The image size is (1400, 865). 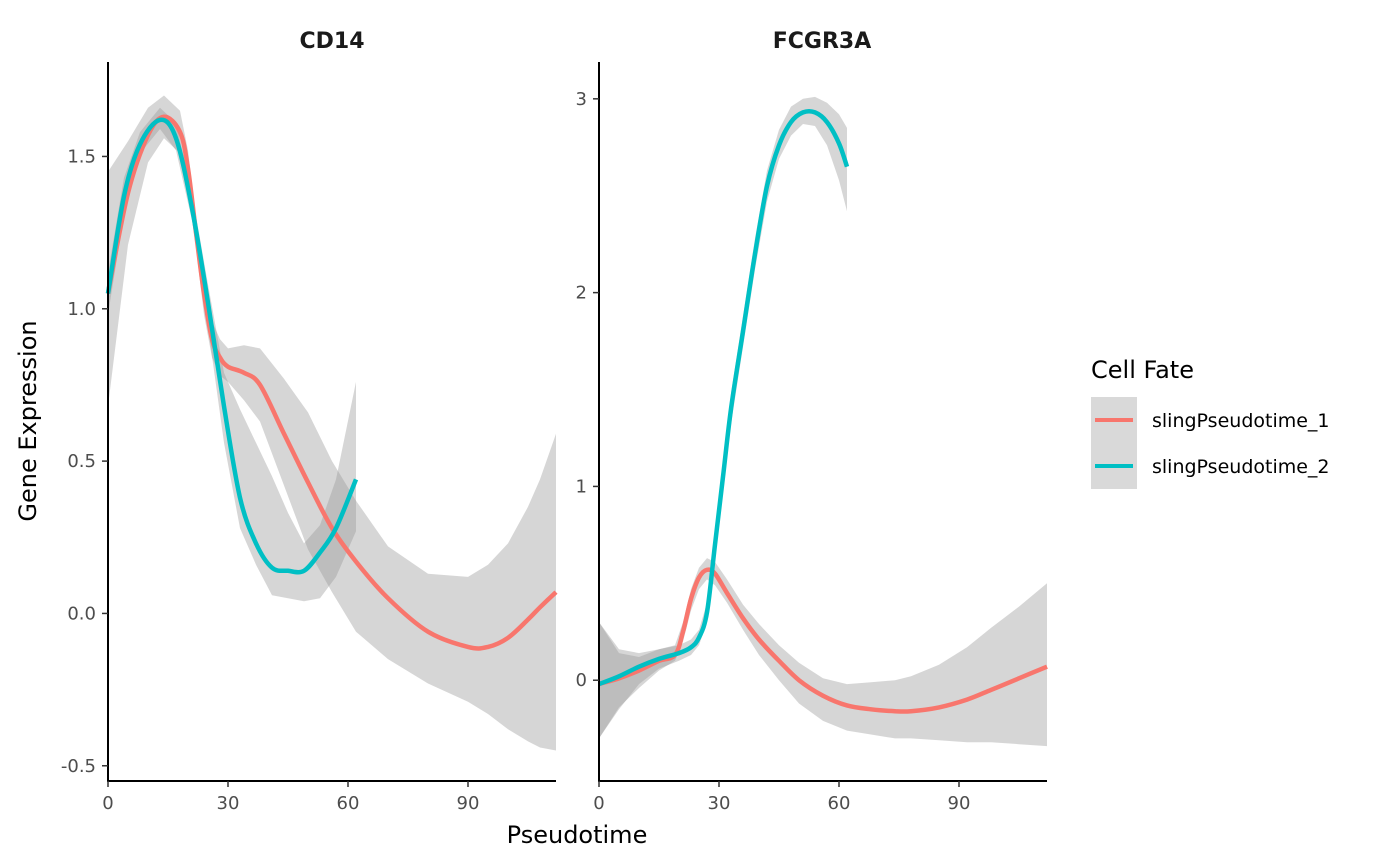 What do you see at coordinates (1241, 467) in the screenshot?
I see `legend-label-2: slingPseudotime_2` at bounding box center [1241, 467].